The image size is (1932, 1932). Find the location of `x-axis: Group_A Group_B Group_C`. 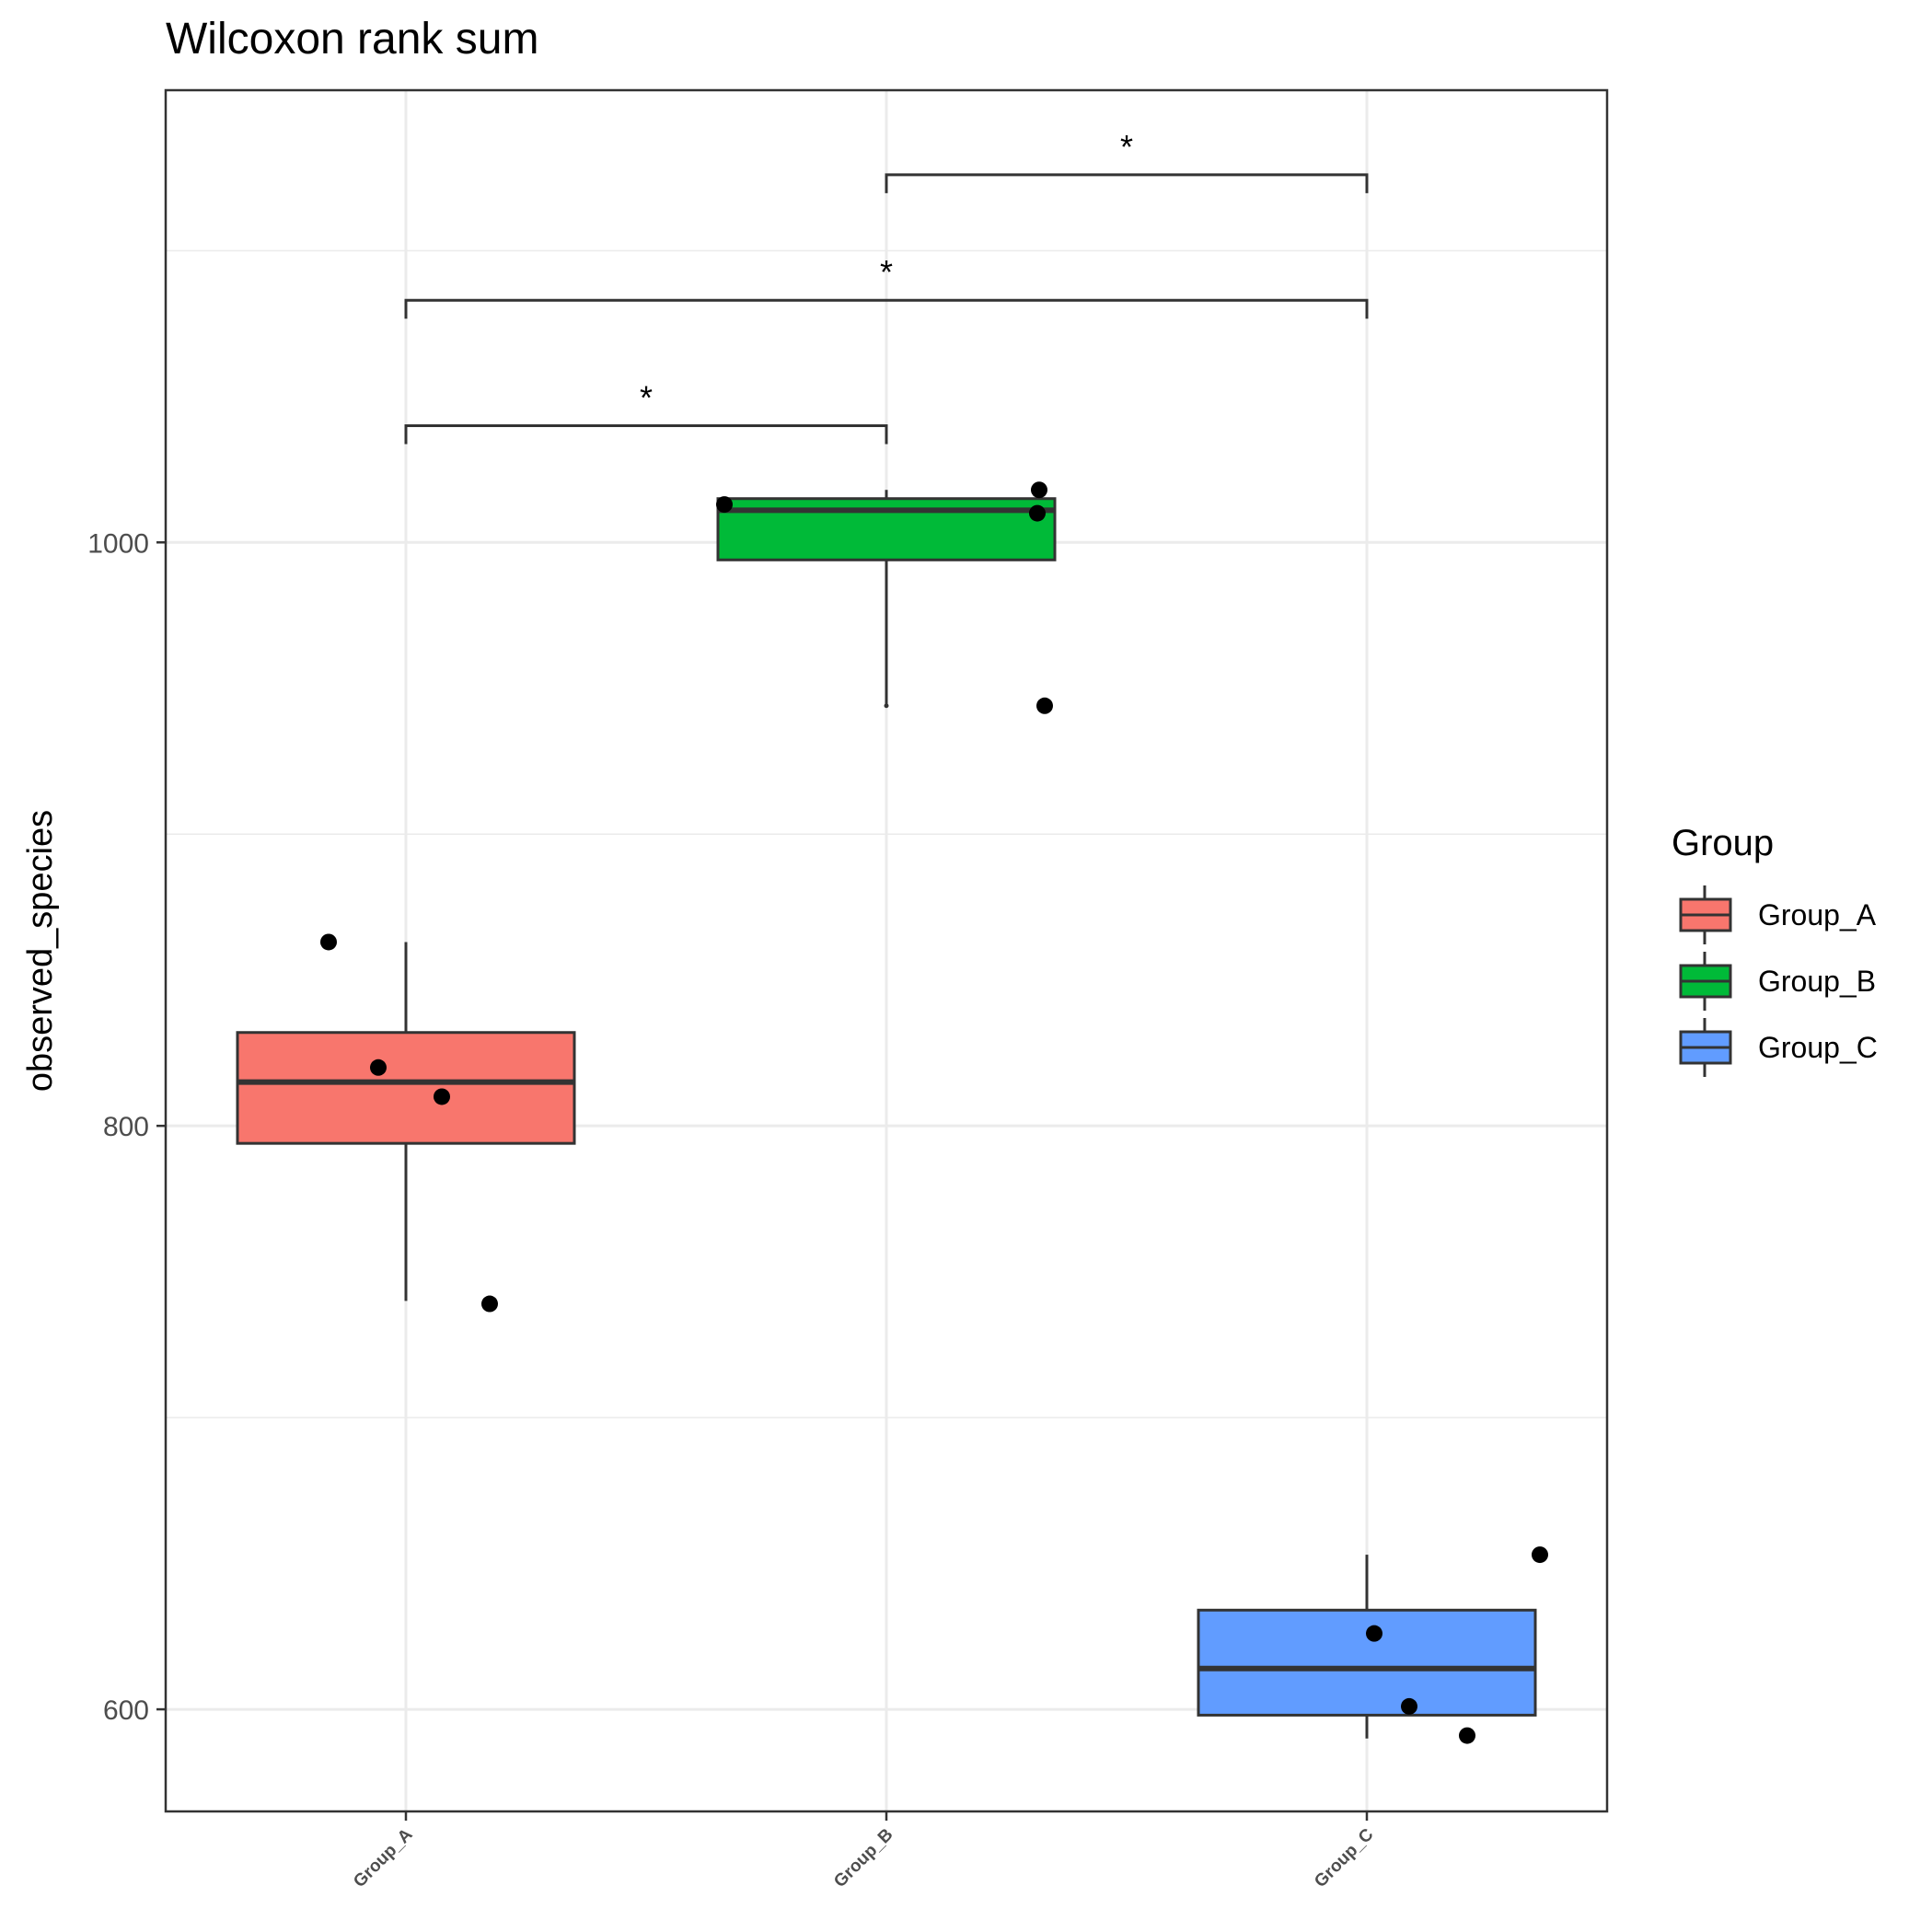

x-axis: Group_A Group_B Group_C is located at coordinates (864, 1852).